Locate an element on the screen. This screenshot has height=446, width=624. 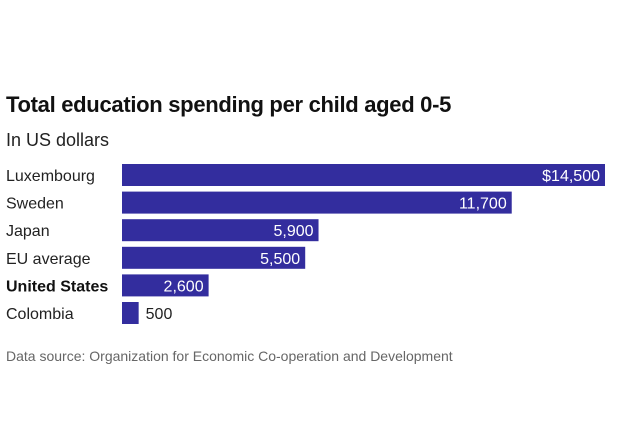
category-label: Japan is located at coordinates (28, 231).